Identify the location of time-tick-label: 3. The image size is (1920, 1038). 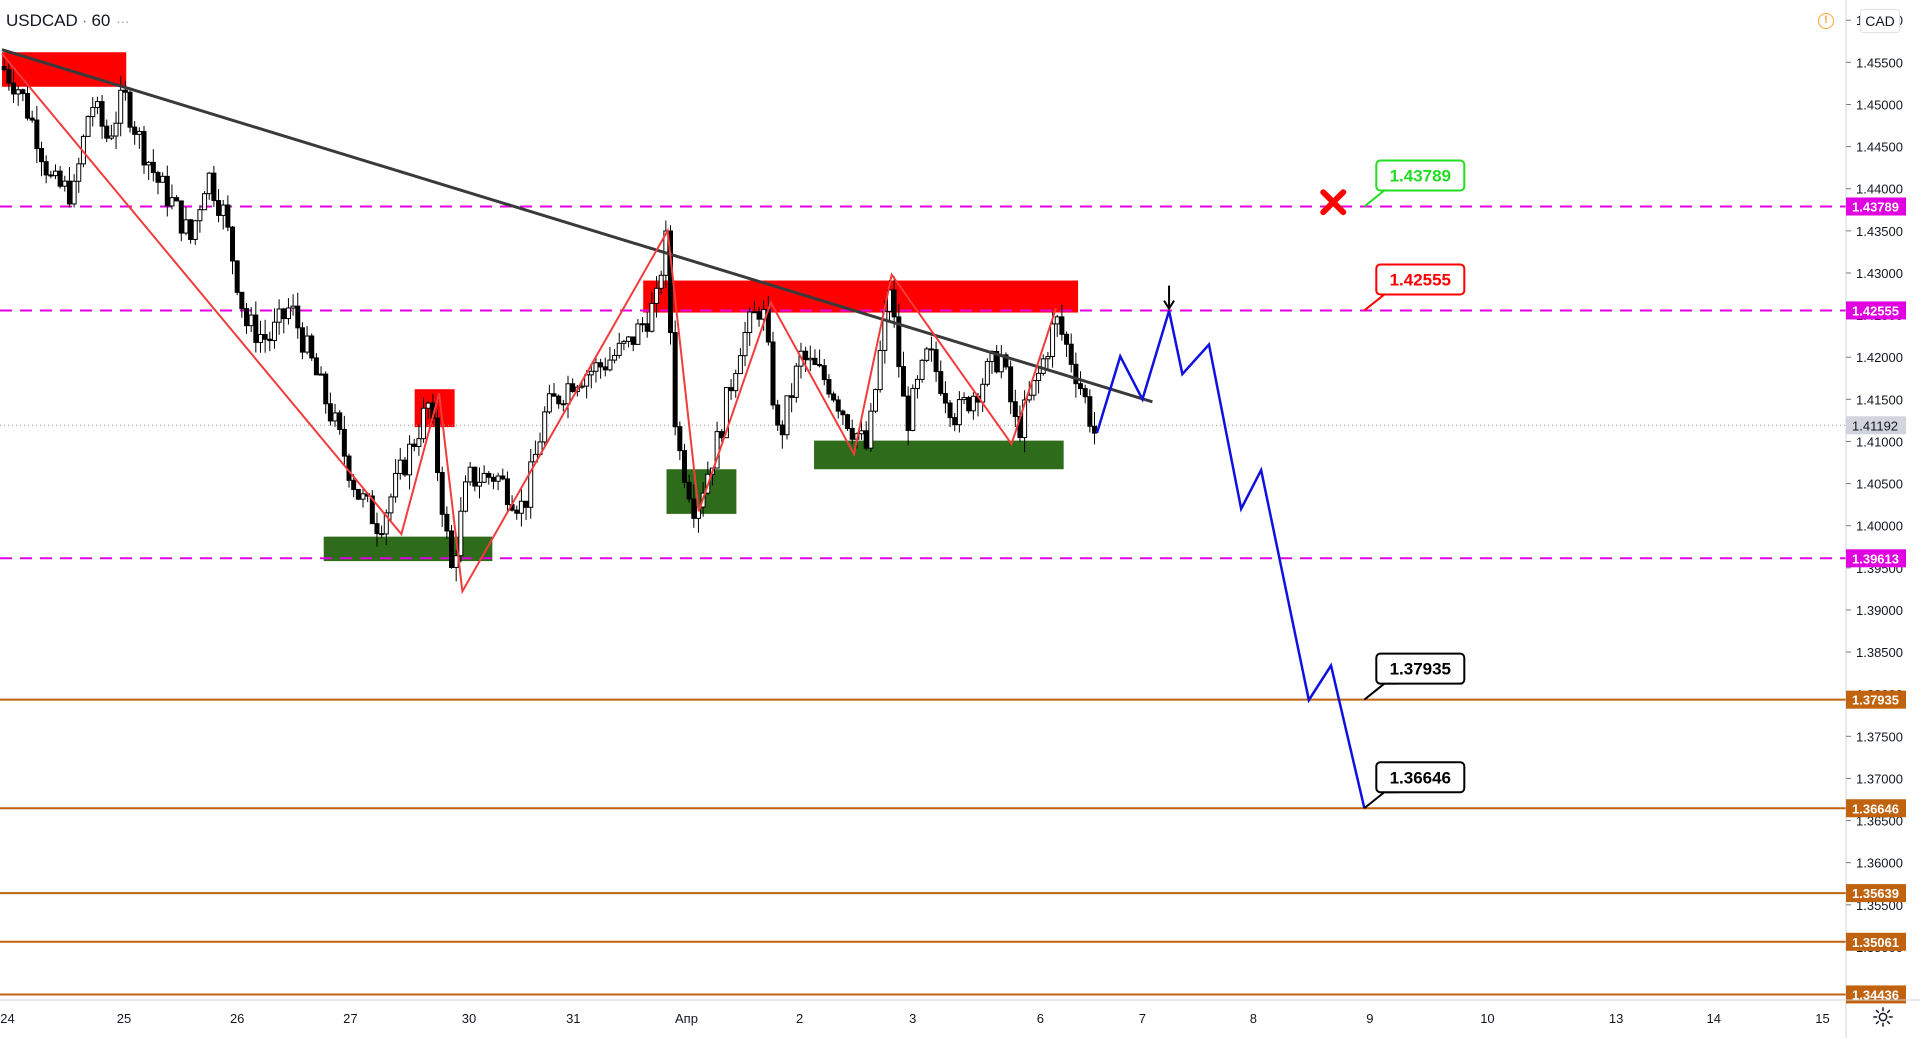
(912, 1018).